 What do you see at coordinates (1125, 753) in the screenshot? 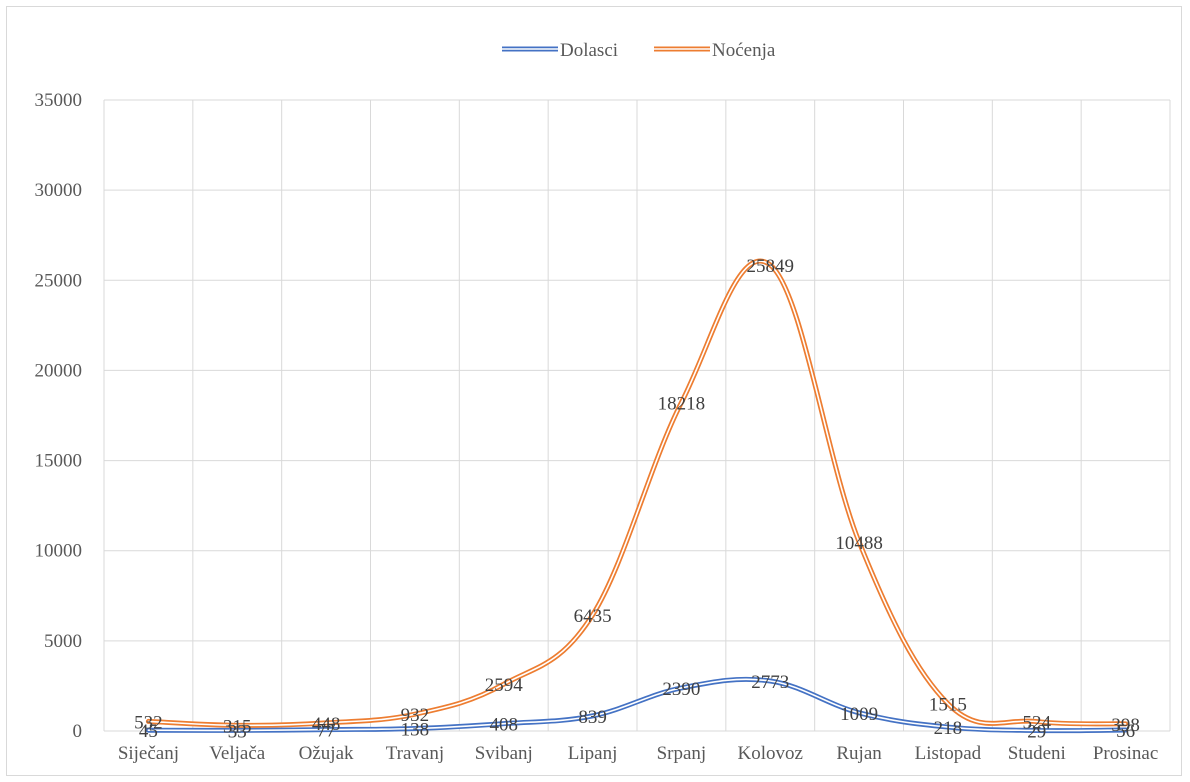
I see `x-tick-label: Prosinac` at bounding box center [1125, 753].